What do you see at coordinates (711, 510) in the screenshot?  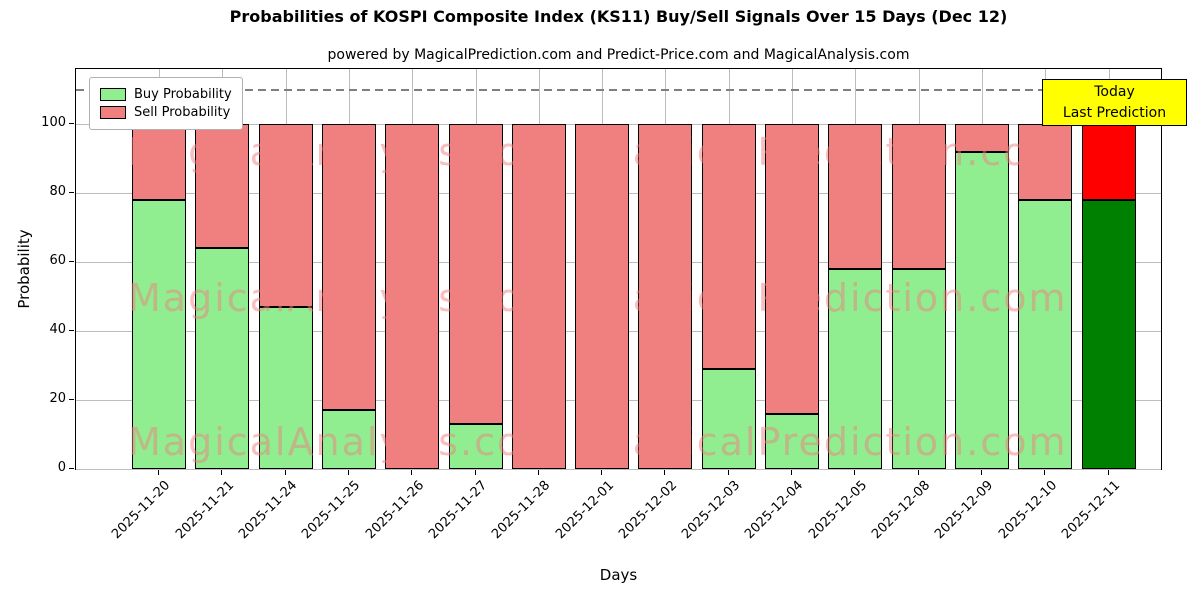 I see `x-tick-label-text: 2025-12-03` at bounding box center [711, 510].